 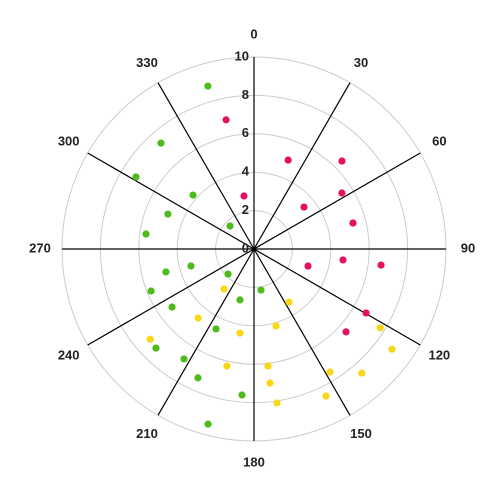 What do you see at coordinates (439, 140) in the screenshot?
I see `angle-label: 60` at bounding box center [439, 140].